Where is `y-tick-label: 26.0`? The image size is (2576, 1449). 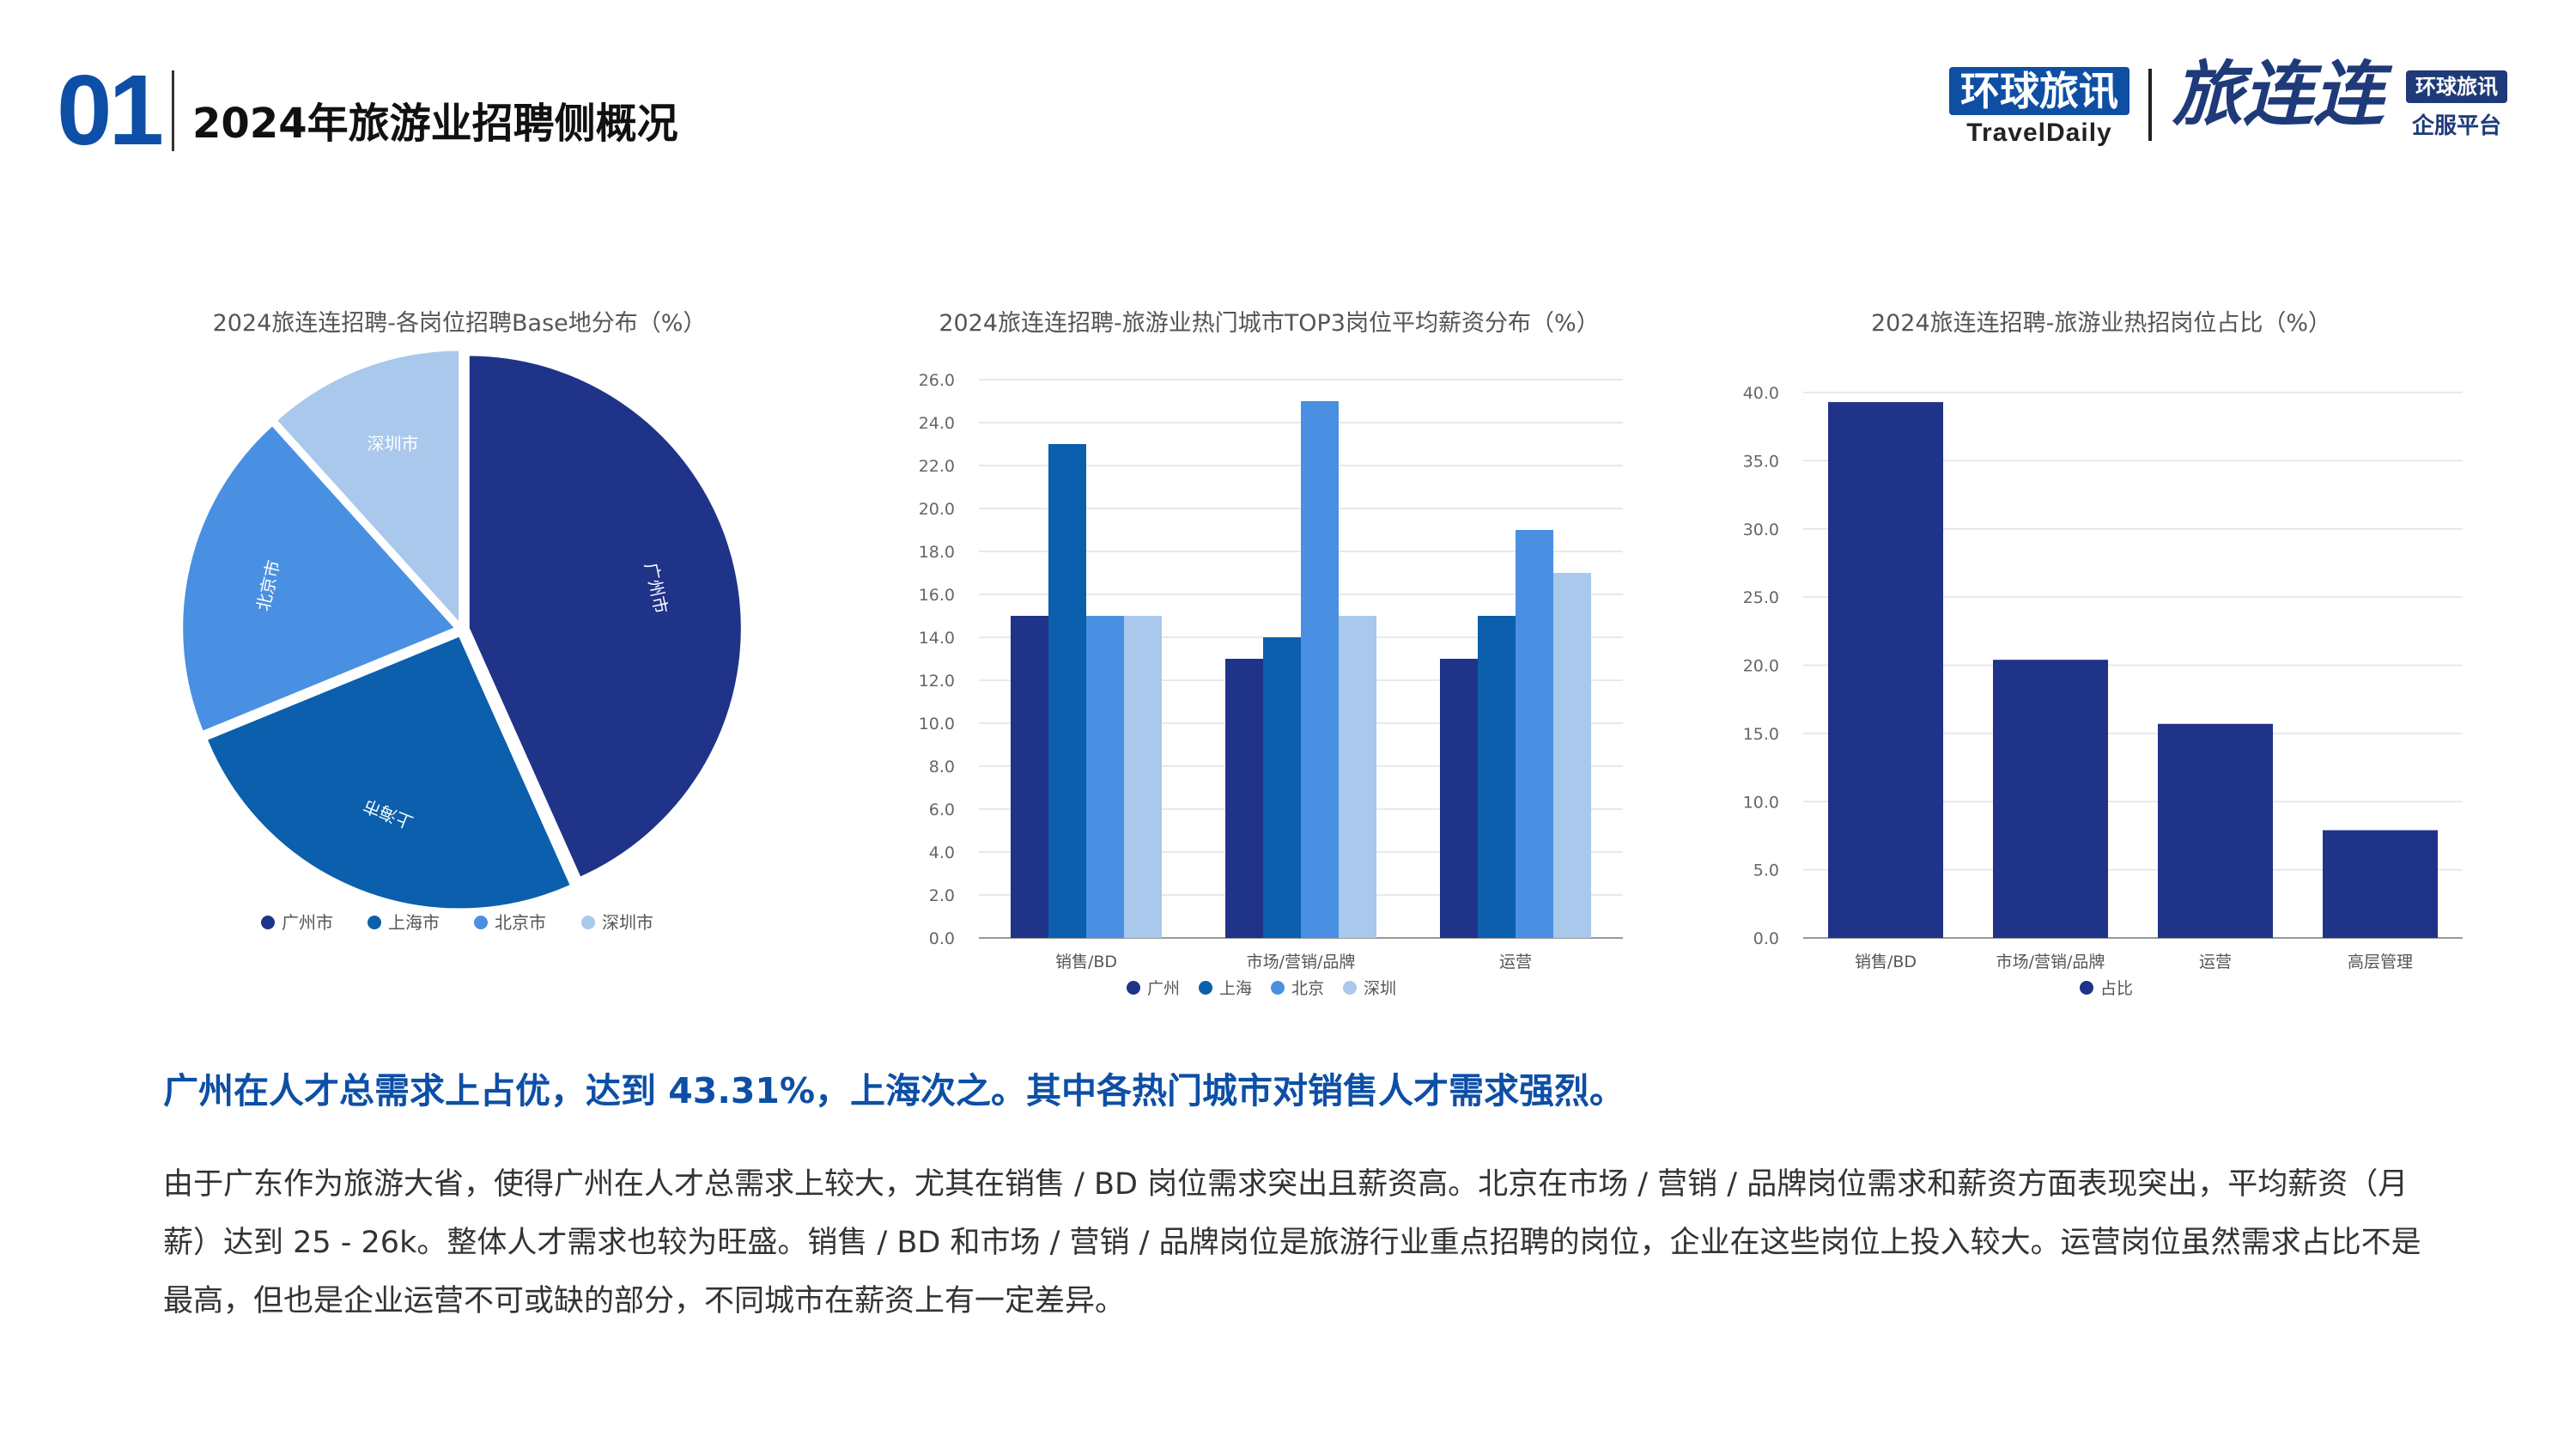 y-tick-label: 26.0 is located at coordinates (937, 380).